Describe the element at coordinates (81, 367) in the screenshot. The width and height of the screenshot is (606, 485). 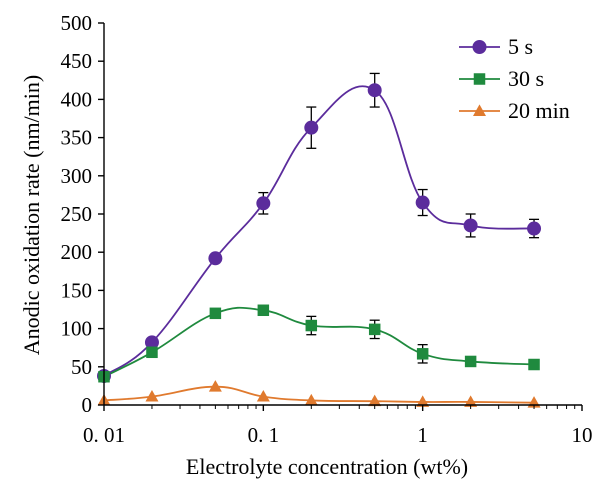
I see `y-tick-label: 50` at that location.